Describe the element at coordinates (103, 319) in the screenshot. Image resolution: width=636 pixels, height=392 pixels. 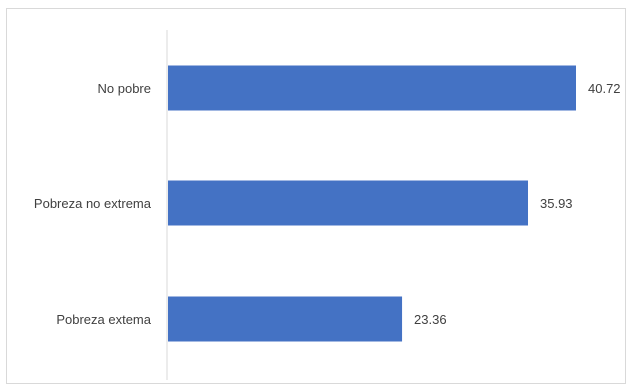
I see `category-label-3: Pobreza extema` at that location.